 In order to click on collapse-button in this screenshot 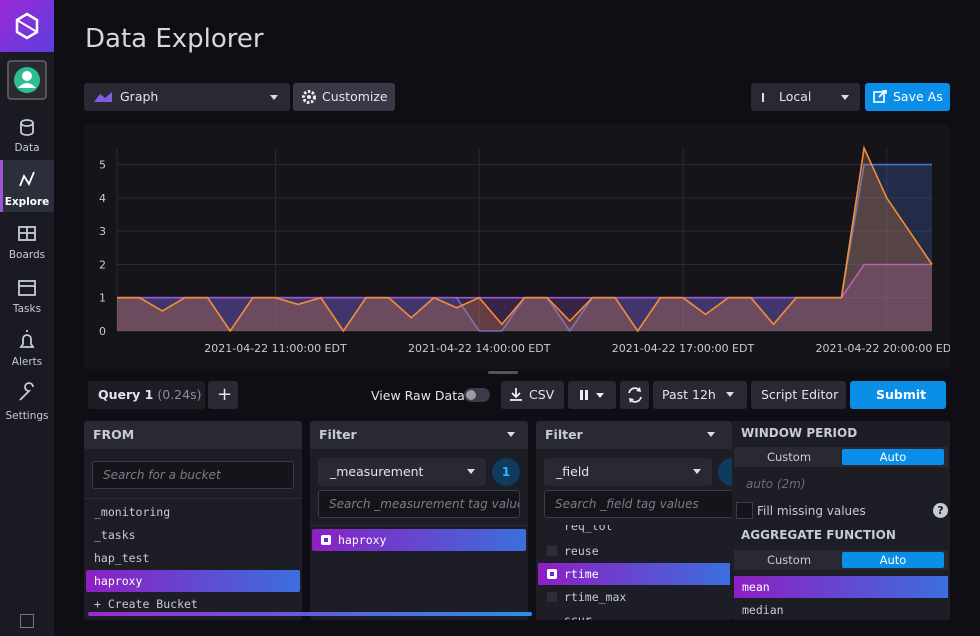, I will do `click(27, 621)`.